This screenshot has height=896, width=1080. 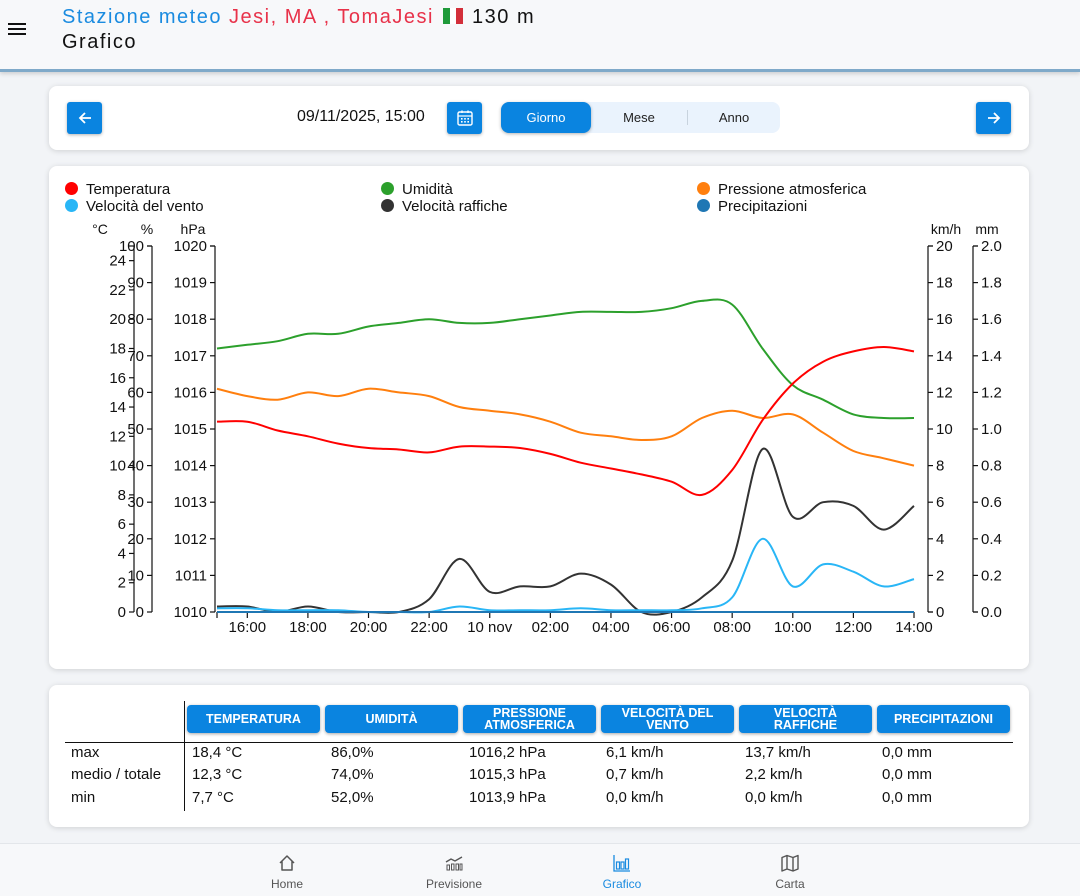 What do you see at coordinates (991, 319) in the screenshot?
I see `tick-label-rain: 1.6` at bounding box center [991, 319].